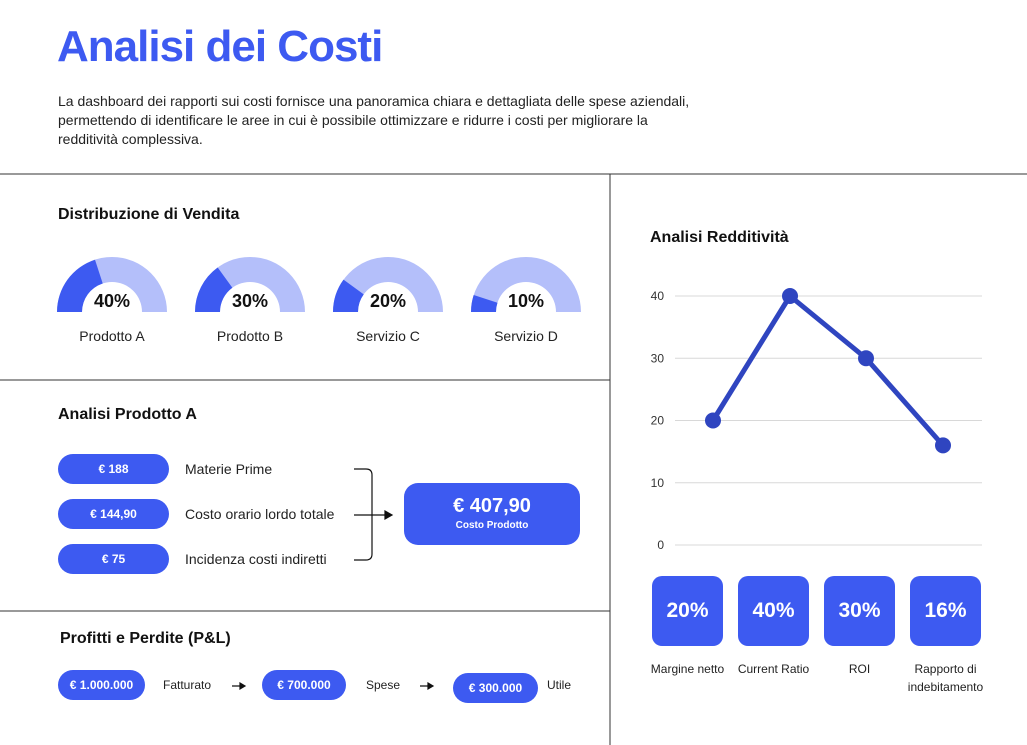 The image size is (1027, 745). What do you see at coordinates (945, 678) in the screenshot?
I see `category-label: Rapporto di indebitamento` at bounding box center [945, 678].